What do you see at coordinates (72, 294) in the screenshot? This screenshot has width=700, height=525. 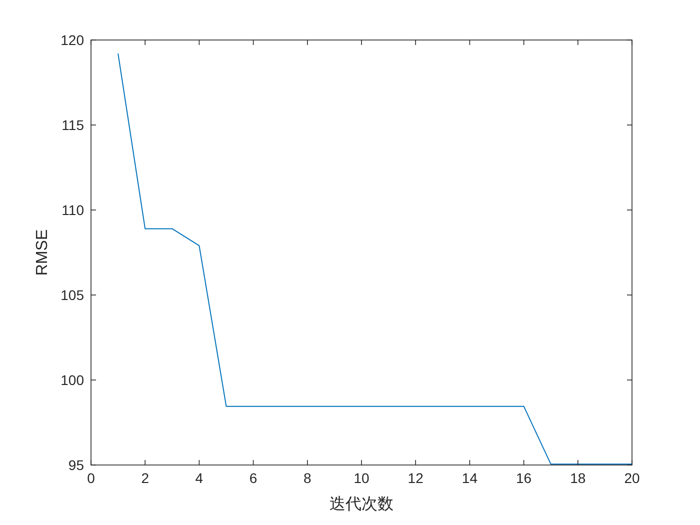 I see `y-tick-label: 105` at bounding box center [72, 294].